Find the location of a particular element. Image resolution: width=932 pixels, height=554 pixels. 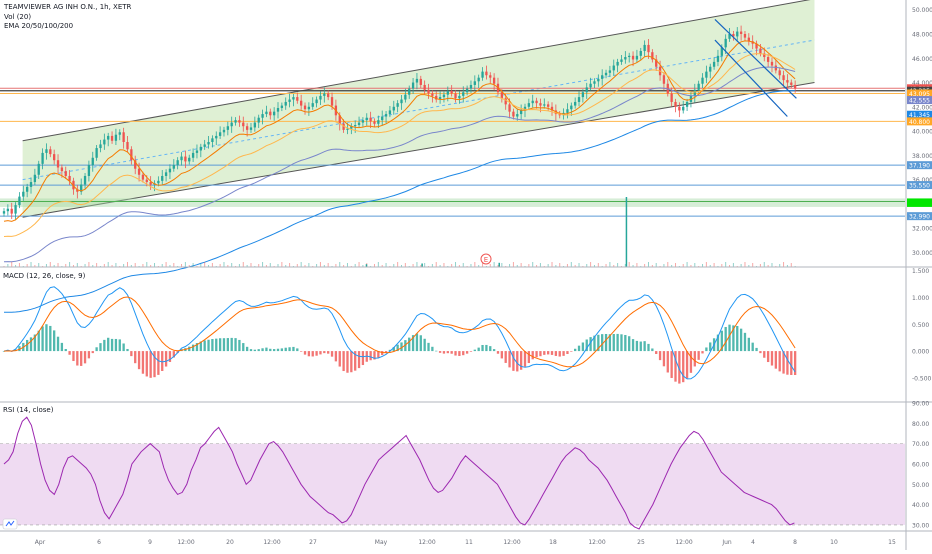

earnings-marker: E is located at coordinates (486, 259).